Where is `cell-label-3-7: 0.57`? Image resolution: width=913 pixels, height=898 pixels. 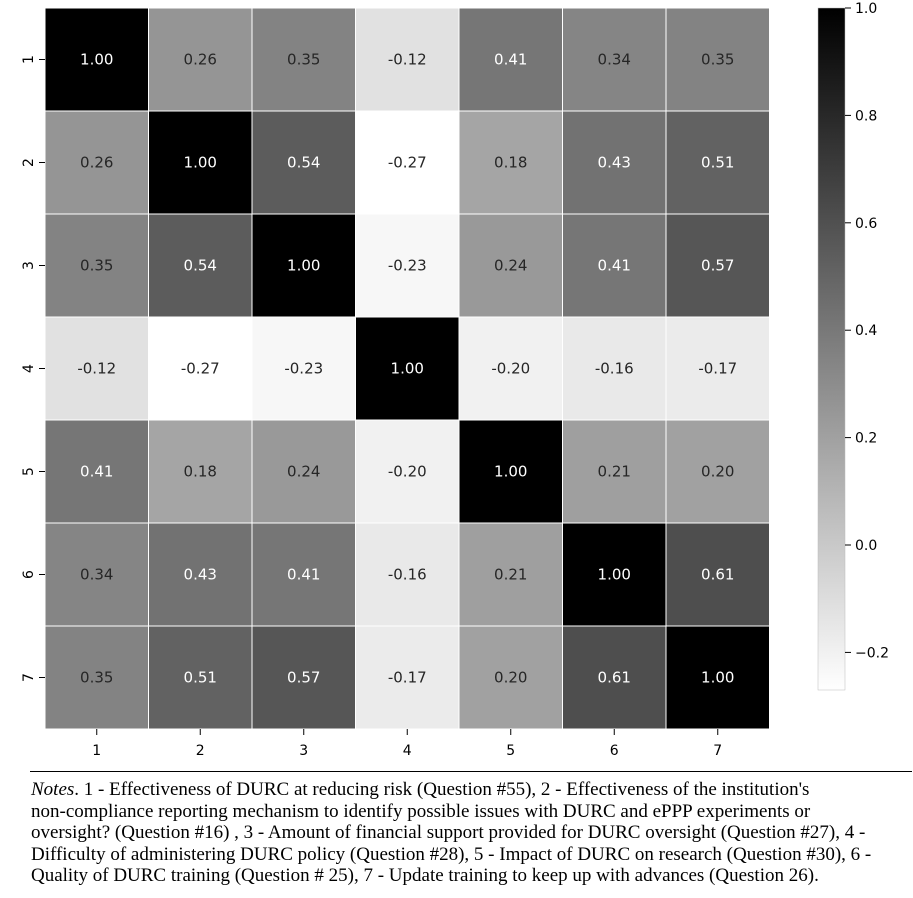 cell-label-3-7: 0.57 is located at coordinates (717, 266).